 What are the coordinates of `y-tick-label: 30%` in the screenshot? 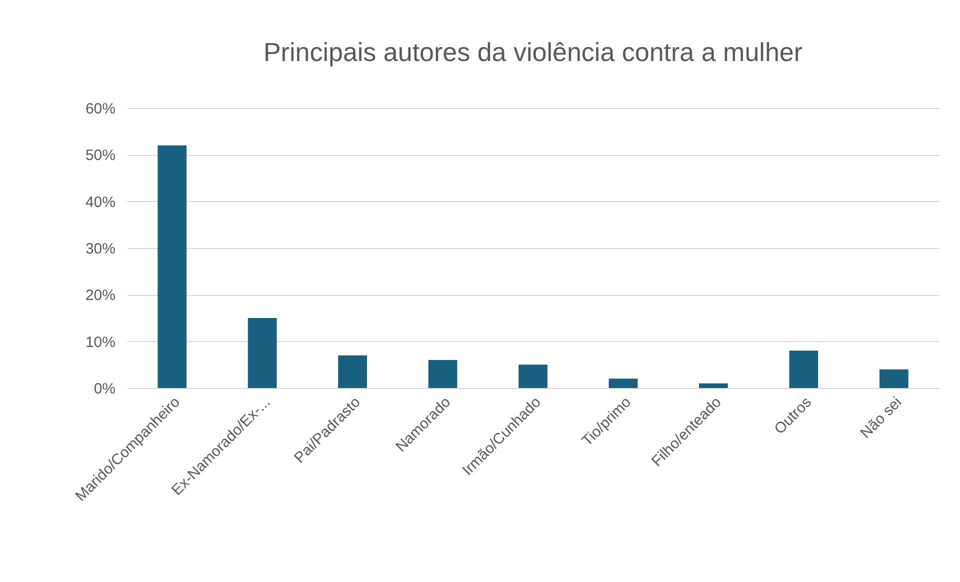 It's located at (100, 249).